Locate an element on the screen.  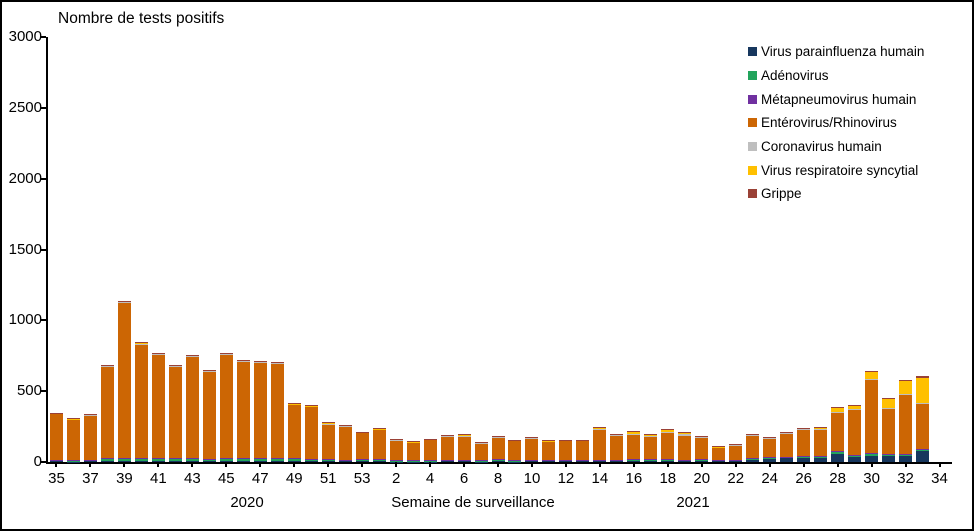
y-tick-label: 2000 is located at coordinates (25, 178).